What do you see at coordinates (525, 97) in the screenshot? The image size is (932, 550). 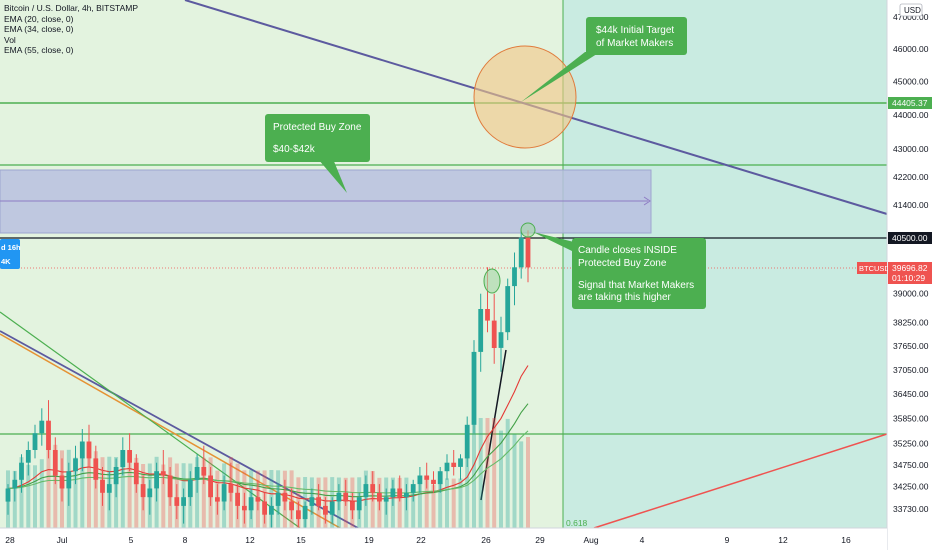 I see `target-circle-marker` at bounding box center [525, 97].